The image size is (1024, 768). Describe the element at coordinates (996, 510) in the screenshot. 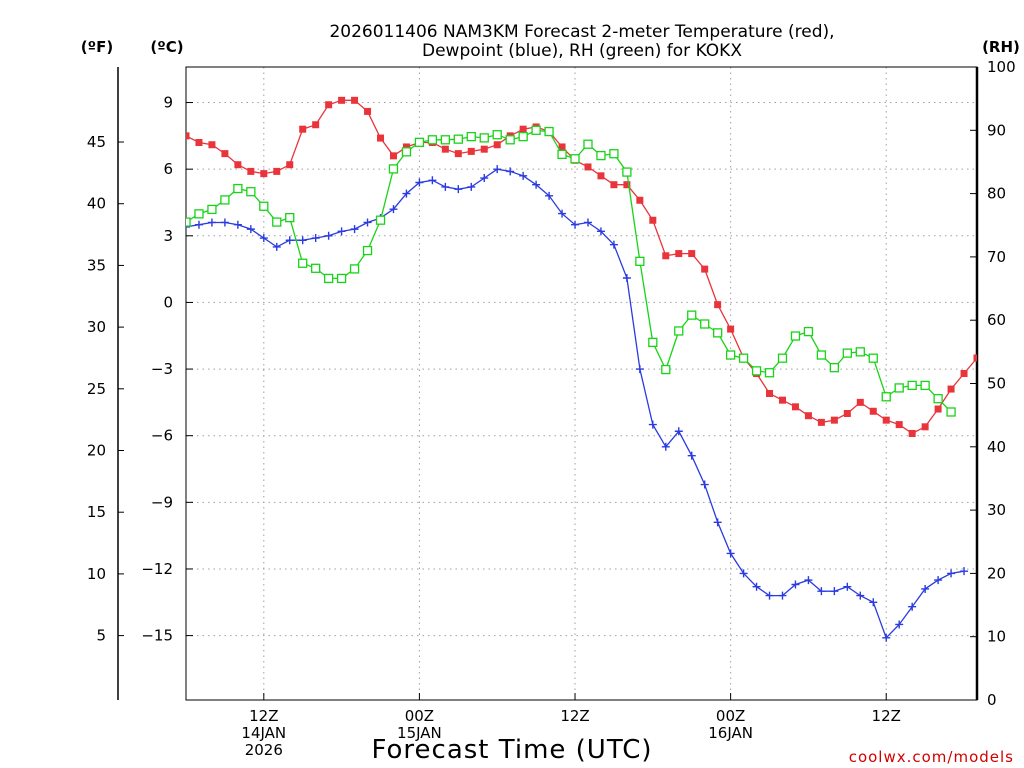

I see `rh-tick-label: 30` at that location.